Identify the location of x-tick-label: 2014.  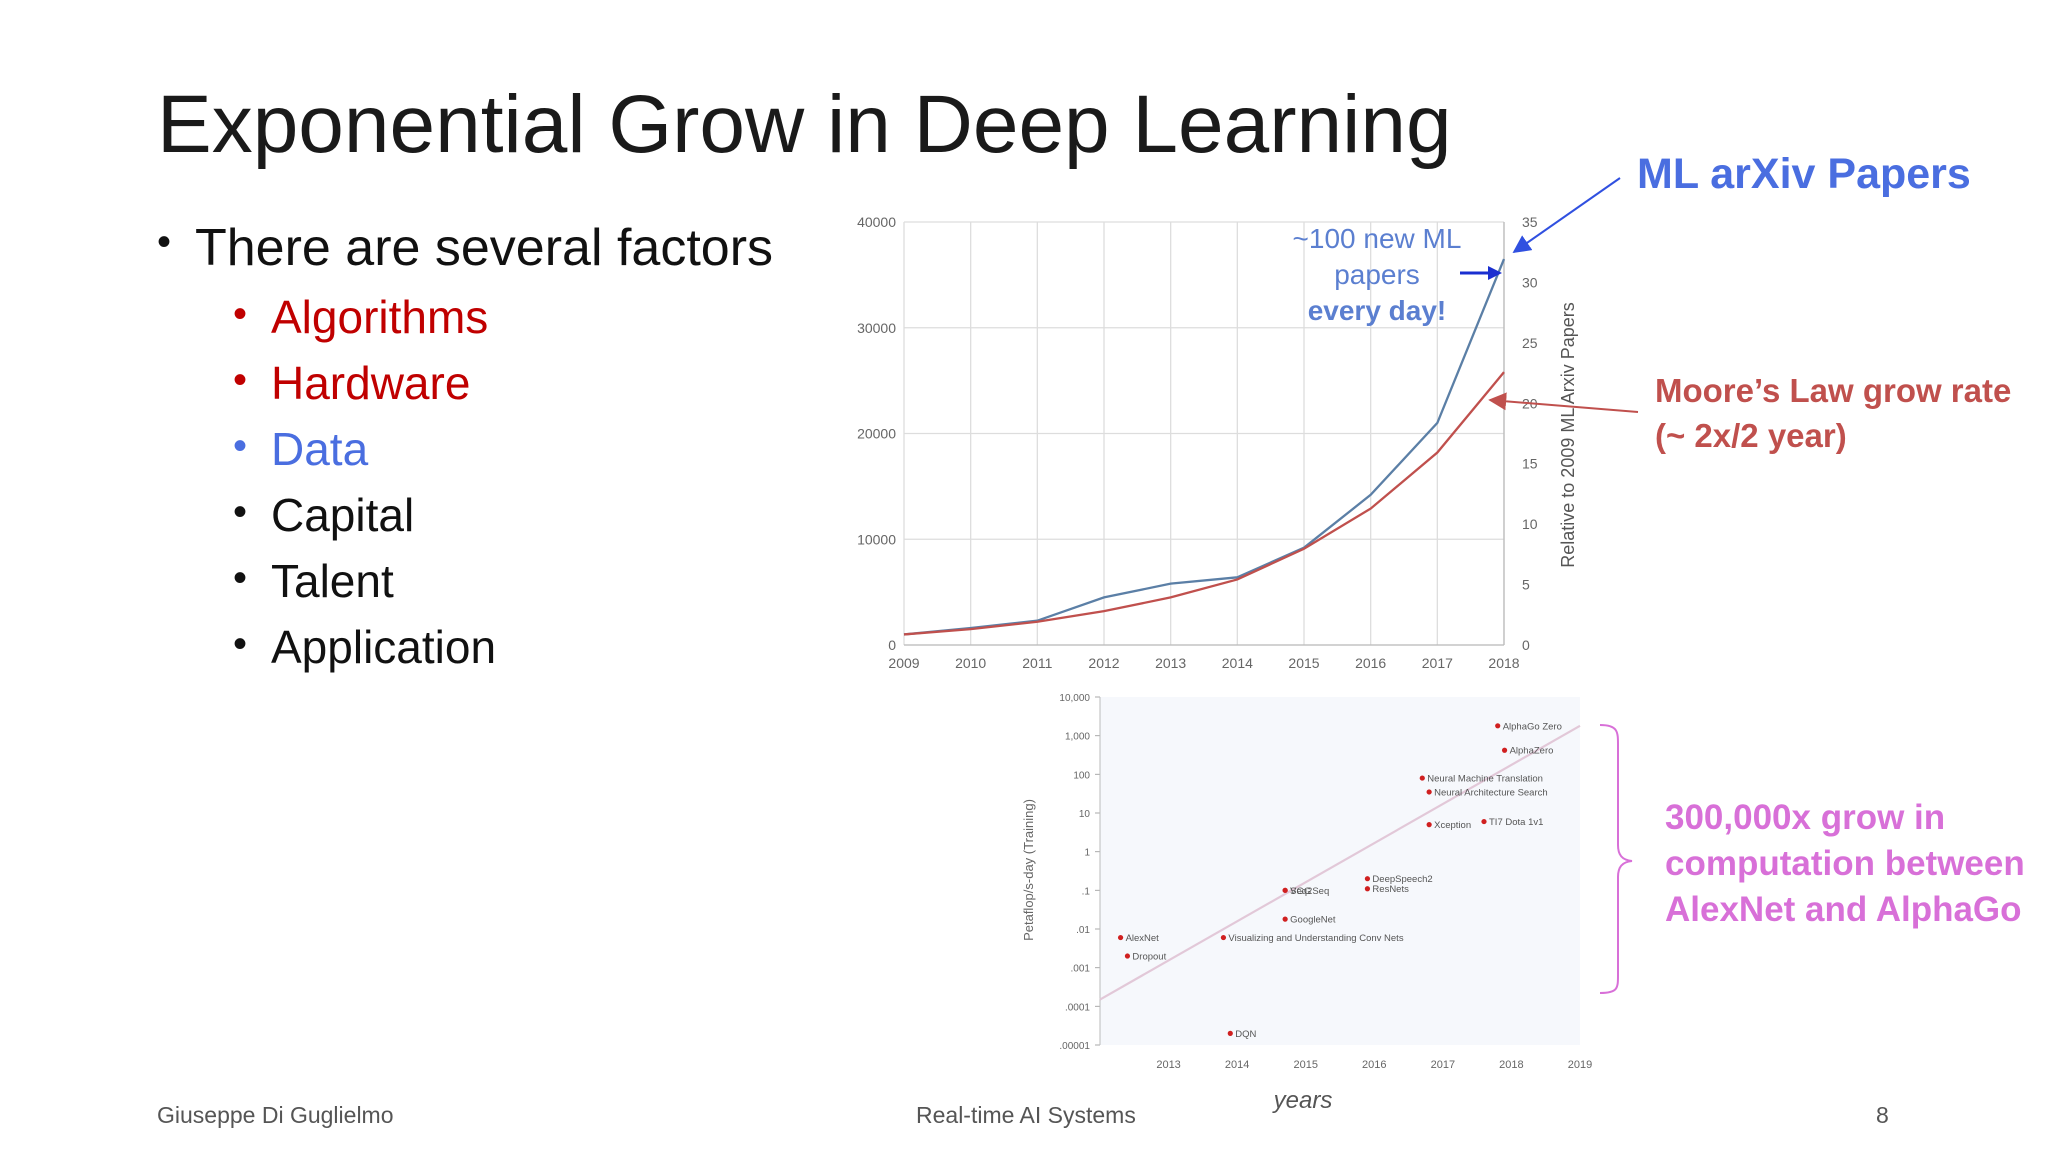
(1237, 1065).